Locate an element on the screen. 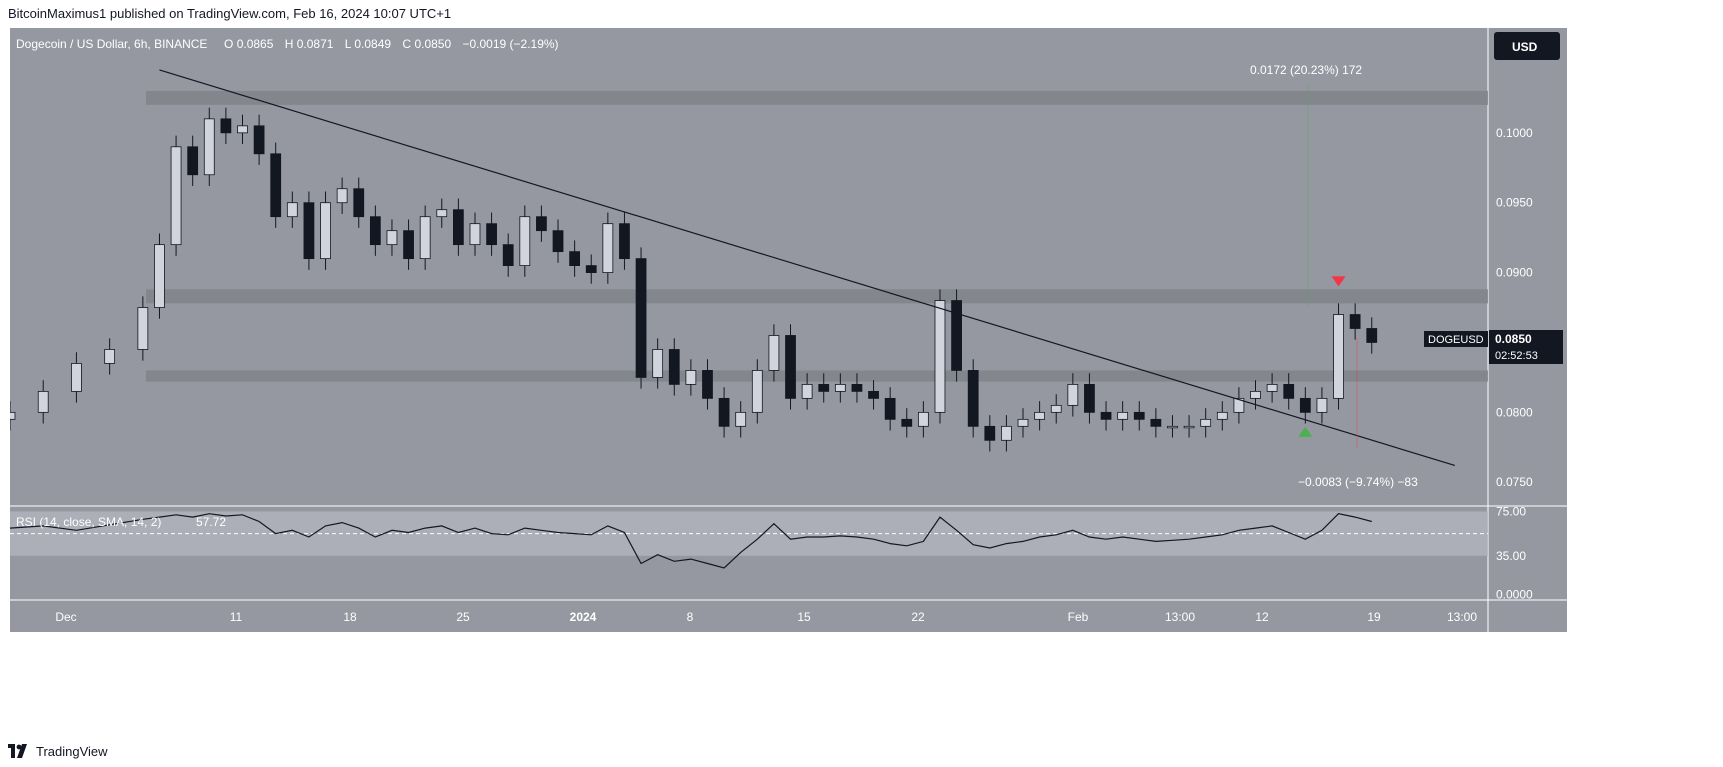  ticker-label: DOGEUSD is located at coordinates (1456, 340).